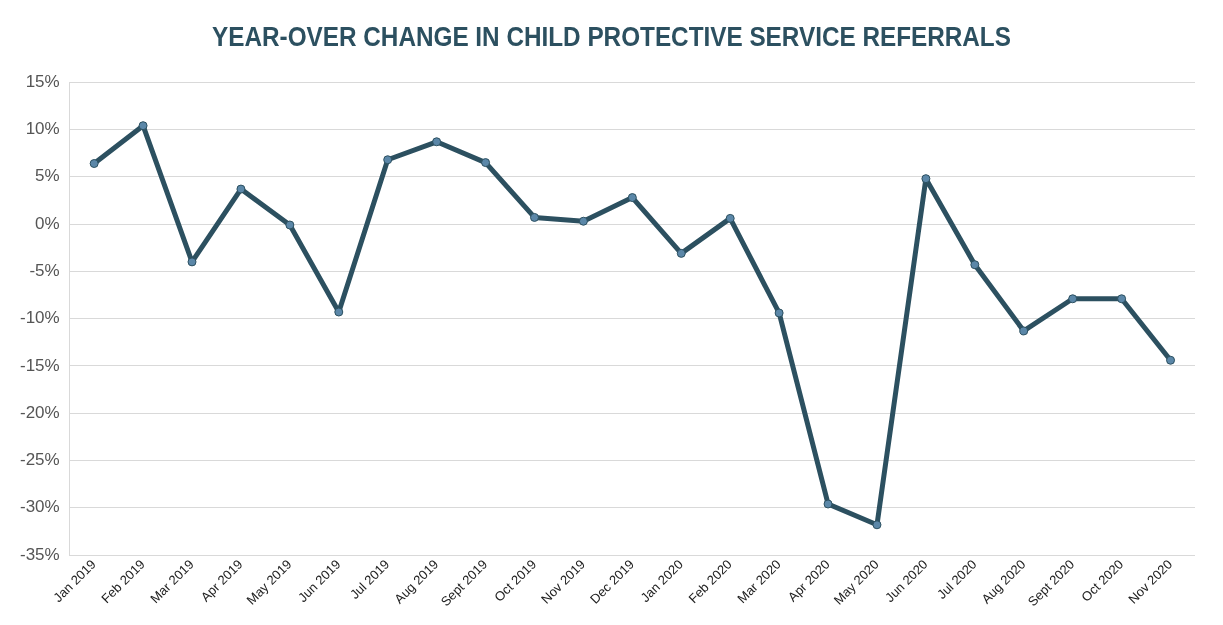 The image size is (1223, 625). Describe the element at coordinates (40, 412) in the screenshot. I see `y-tick-label: -20%` at that location.